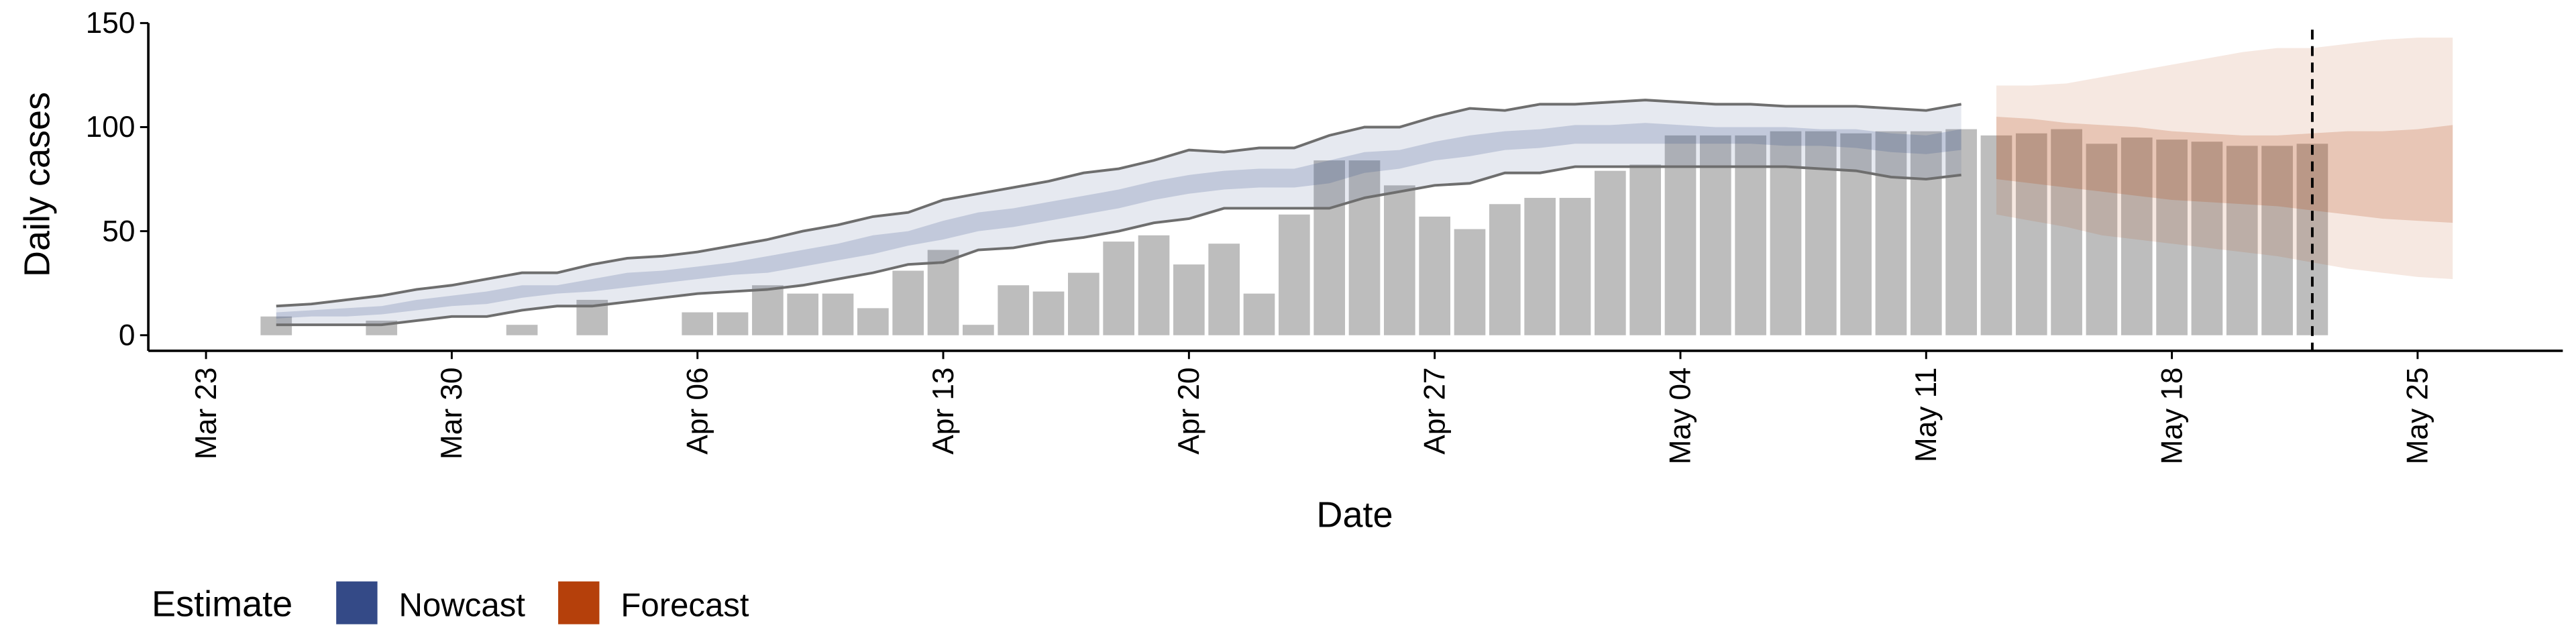  Describe the element at coordinates (451, 414) in the screenshot. I see `x-tick-label: Mar 30` at that location.